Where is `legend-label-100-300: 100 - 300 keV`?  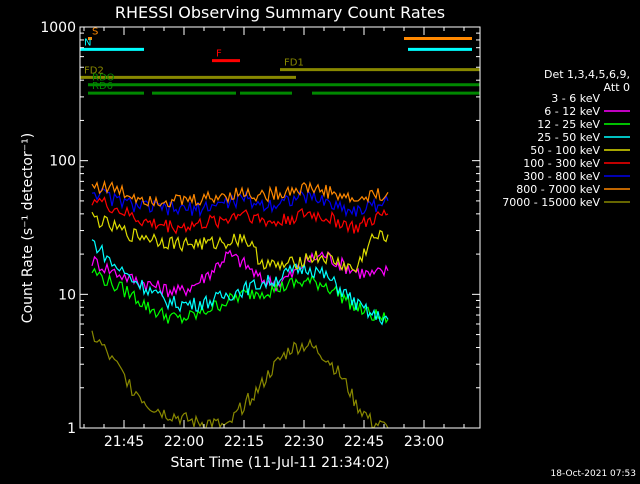 legend-label-100-300: 100 - 300 keV is located at coordinates (561, 163).